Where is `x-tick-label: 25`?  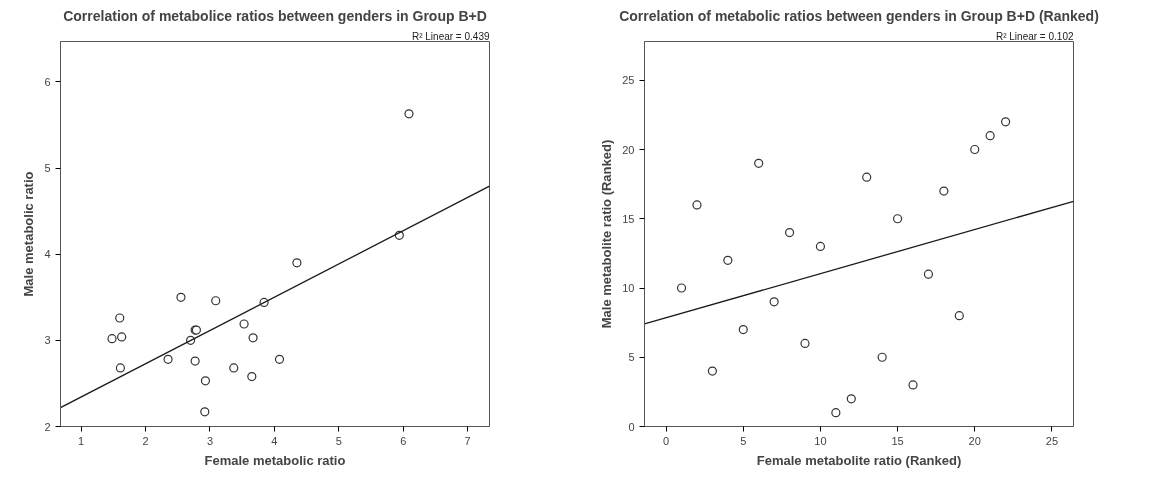
x-tick-label: 25 is located at coordinates (1052, 440).